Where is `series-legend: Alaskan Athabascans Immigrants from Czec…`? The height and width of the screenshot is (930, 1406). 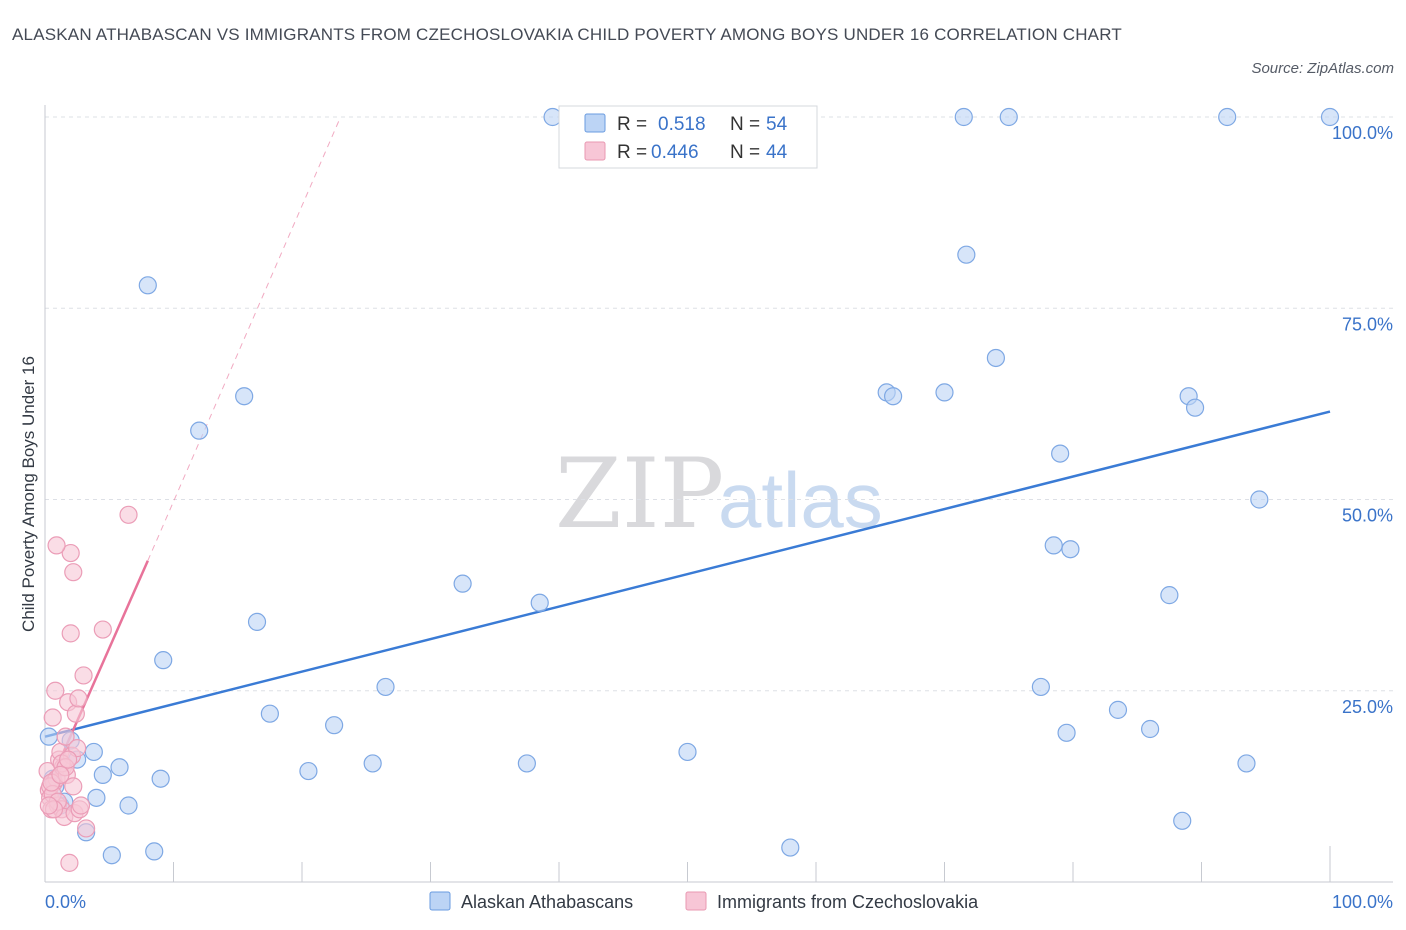
series-legend: Alaskan Athabascans Immigrants from Czec… is located at coordinates (704, 901).